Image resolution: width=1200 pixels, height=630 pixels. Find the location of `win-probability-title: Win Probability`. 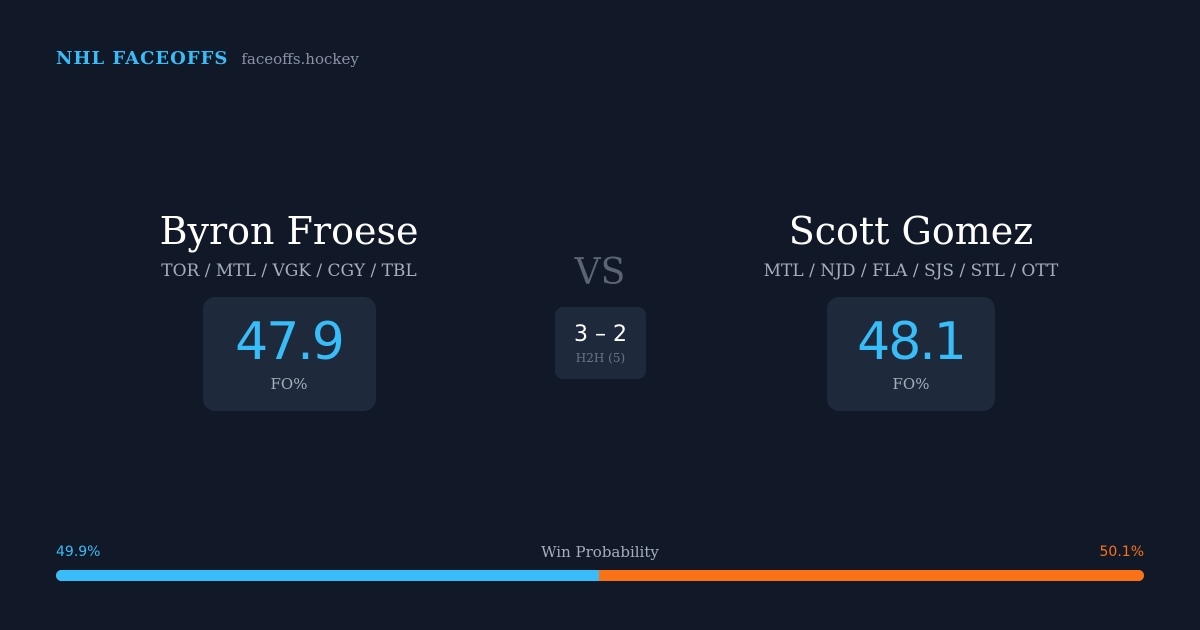

win-probability-title: Win Probability is located at coordinates (600, 552).